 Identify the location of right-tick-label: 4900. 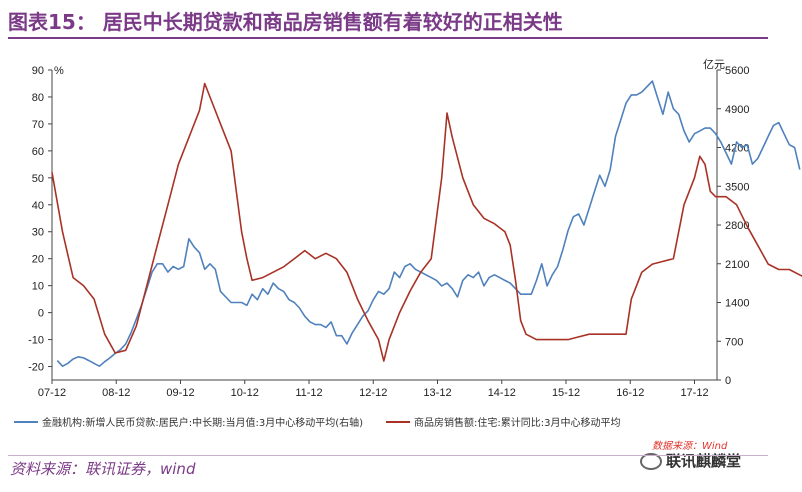
(737, 110).